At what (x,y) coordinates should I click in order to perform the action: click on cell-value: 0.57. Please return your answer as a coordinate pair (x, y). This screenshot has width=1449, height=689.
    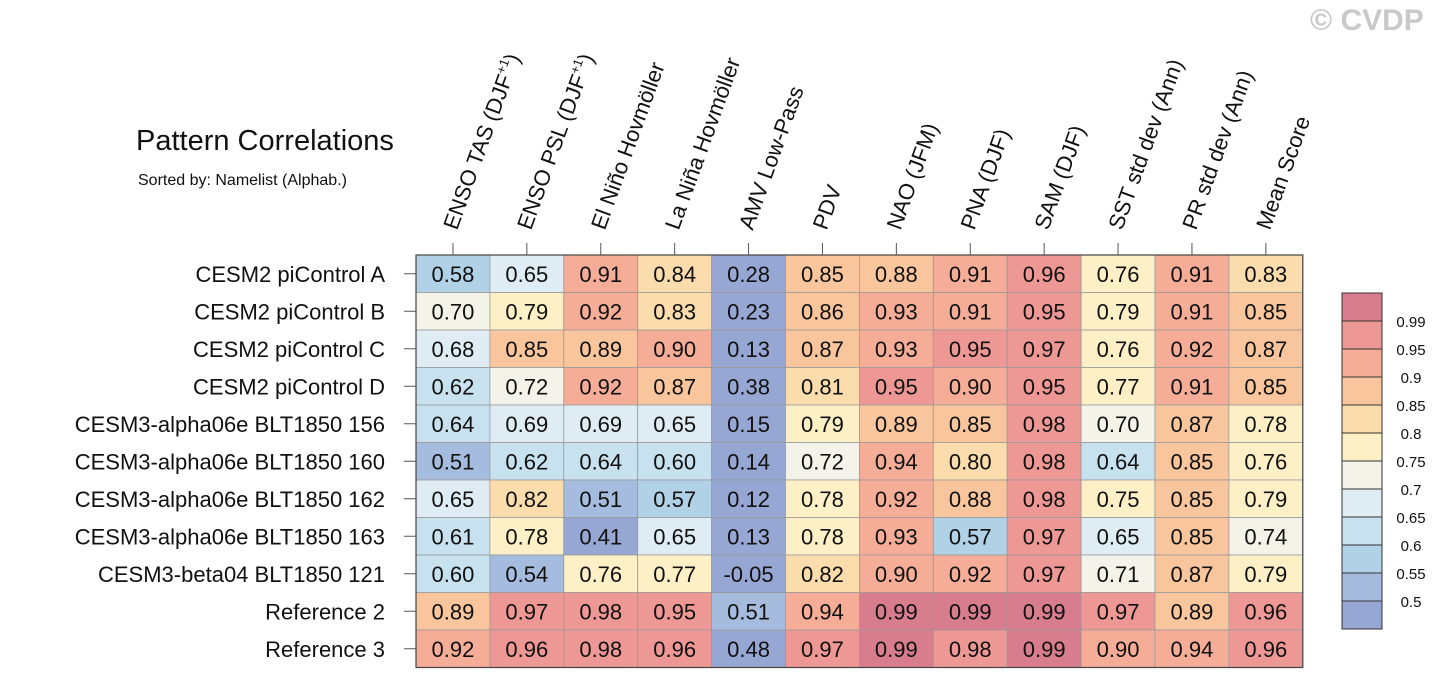
    Looking at the image, I should click on (970, 536).